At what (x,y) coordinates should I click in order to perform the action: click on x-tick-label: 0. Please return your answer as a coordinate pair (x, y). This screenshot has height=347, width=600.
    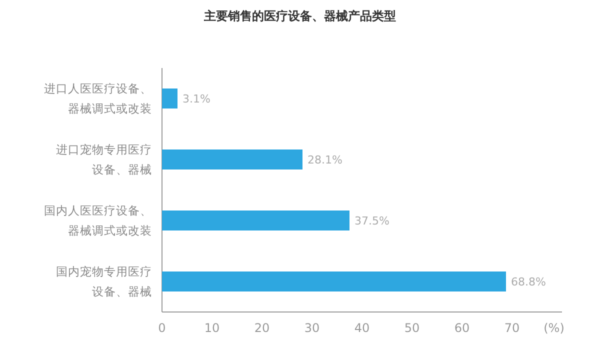
    Looking at the image, I should click on (162, 328).